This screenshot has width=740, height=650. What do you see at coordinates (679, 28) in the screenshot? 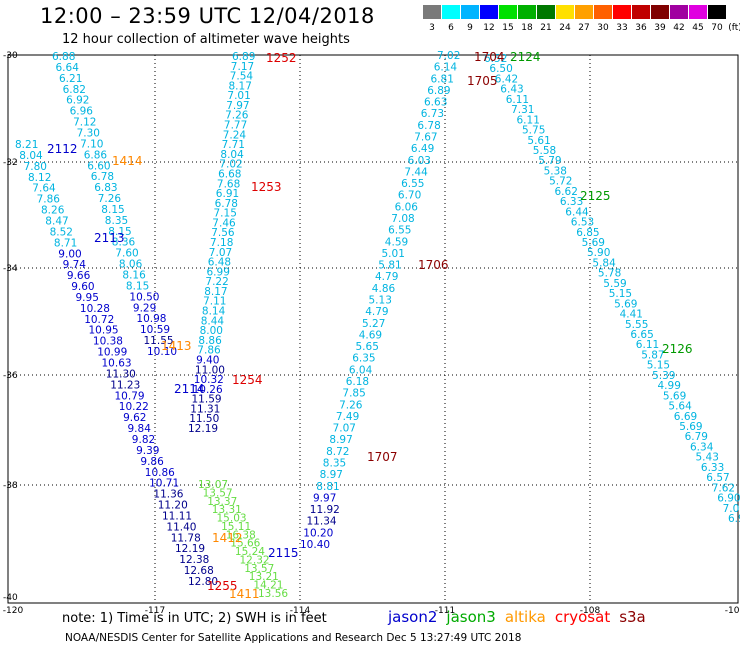
I see `legend-label: 42` at bounding box center [679, 28].